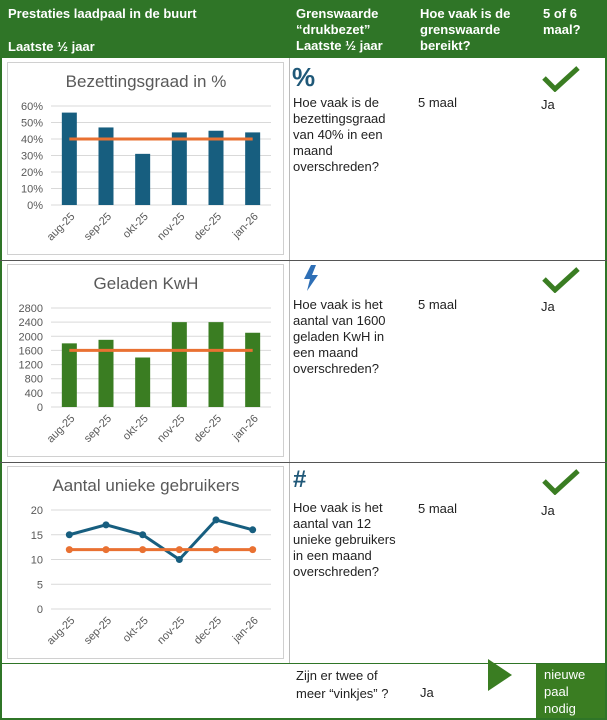  What do you see at coordinates (337, 675) in the screenshot?
I see `question-line: Zijn er twee of` at bounding box center [337, 675].